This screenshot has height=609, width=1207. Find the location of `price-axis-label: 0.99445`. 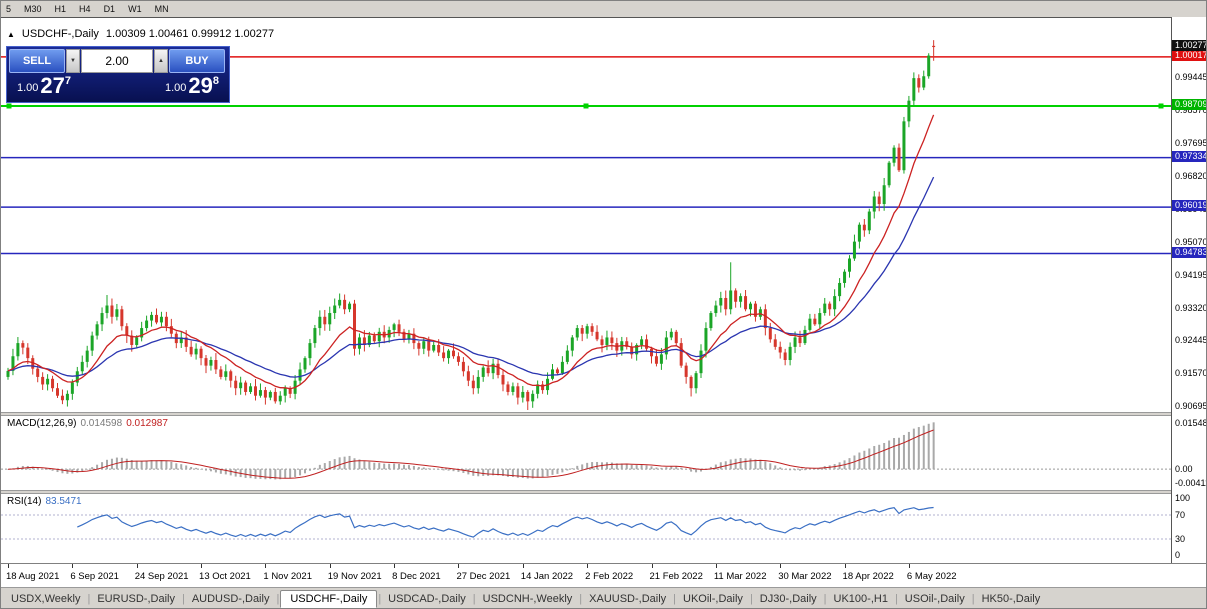

price-axis-label: 0.99445 is located at coordinates (1191, 77).